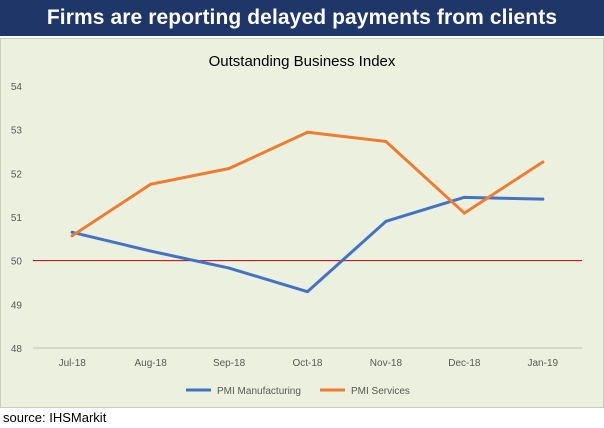 This screenshot has width=604, height=428. I want to click on x-tick-label: Jan-19, so click(542, 363).